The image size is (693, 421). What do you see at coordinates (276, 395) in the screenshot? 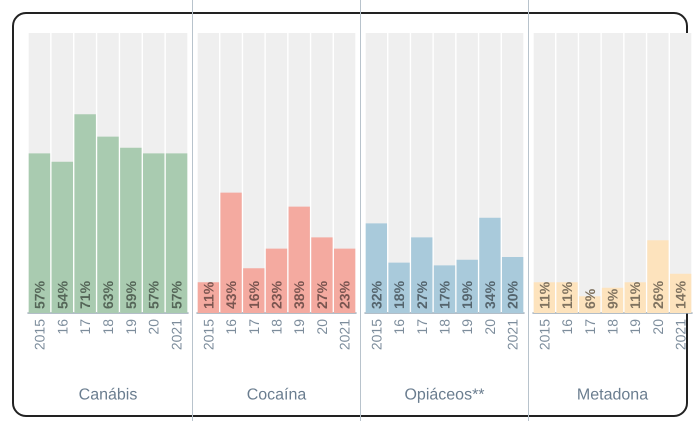
I see `x-axis-title: Cocaína` at bounding box center [276, 395].